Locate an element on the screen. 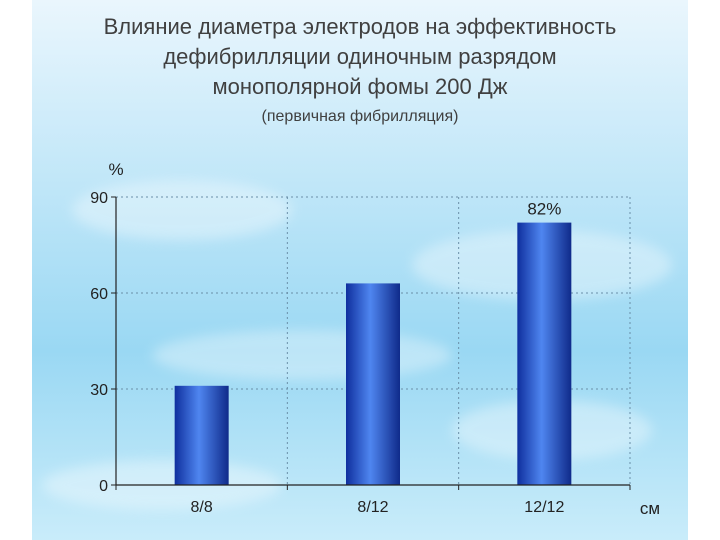 The width and height of the screenshot is (720, 540). chart-title-line-2: дефибрилляции одиночным разрядом is located at coordinates (360, 56).